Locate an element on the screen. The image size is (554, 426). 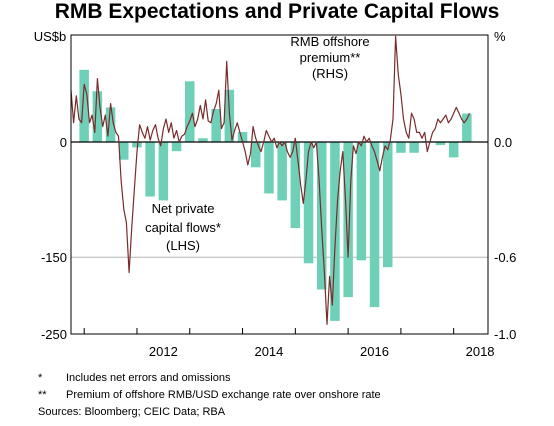
rmb-annotation-line3: (RHS) is located at coordinates (330, 73).